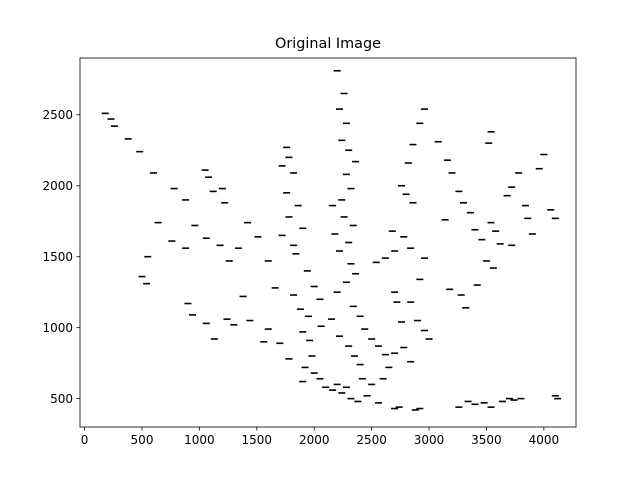  What do you see at coordinates (429, 440) in the screenshot?
I see `x-tick-label: 3000` at bounding box center [429, 440].